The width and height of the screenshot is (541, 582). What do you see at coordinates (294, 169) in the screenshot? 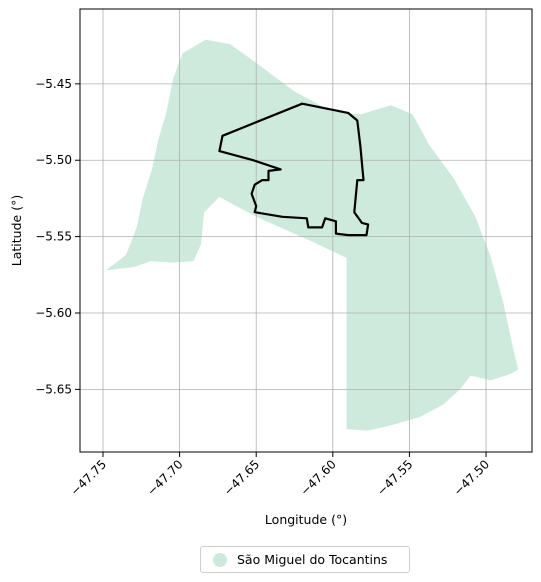
I see `outline-polygon` at bounding box center [294, 169].